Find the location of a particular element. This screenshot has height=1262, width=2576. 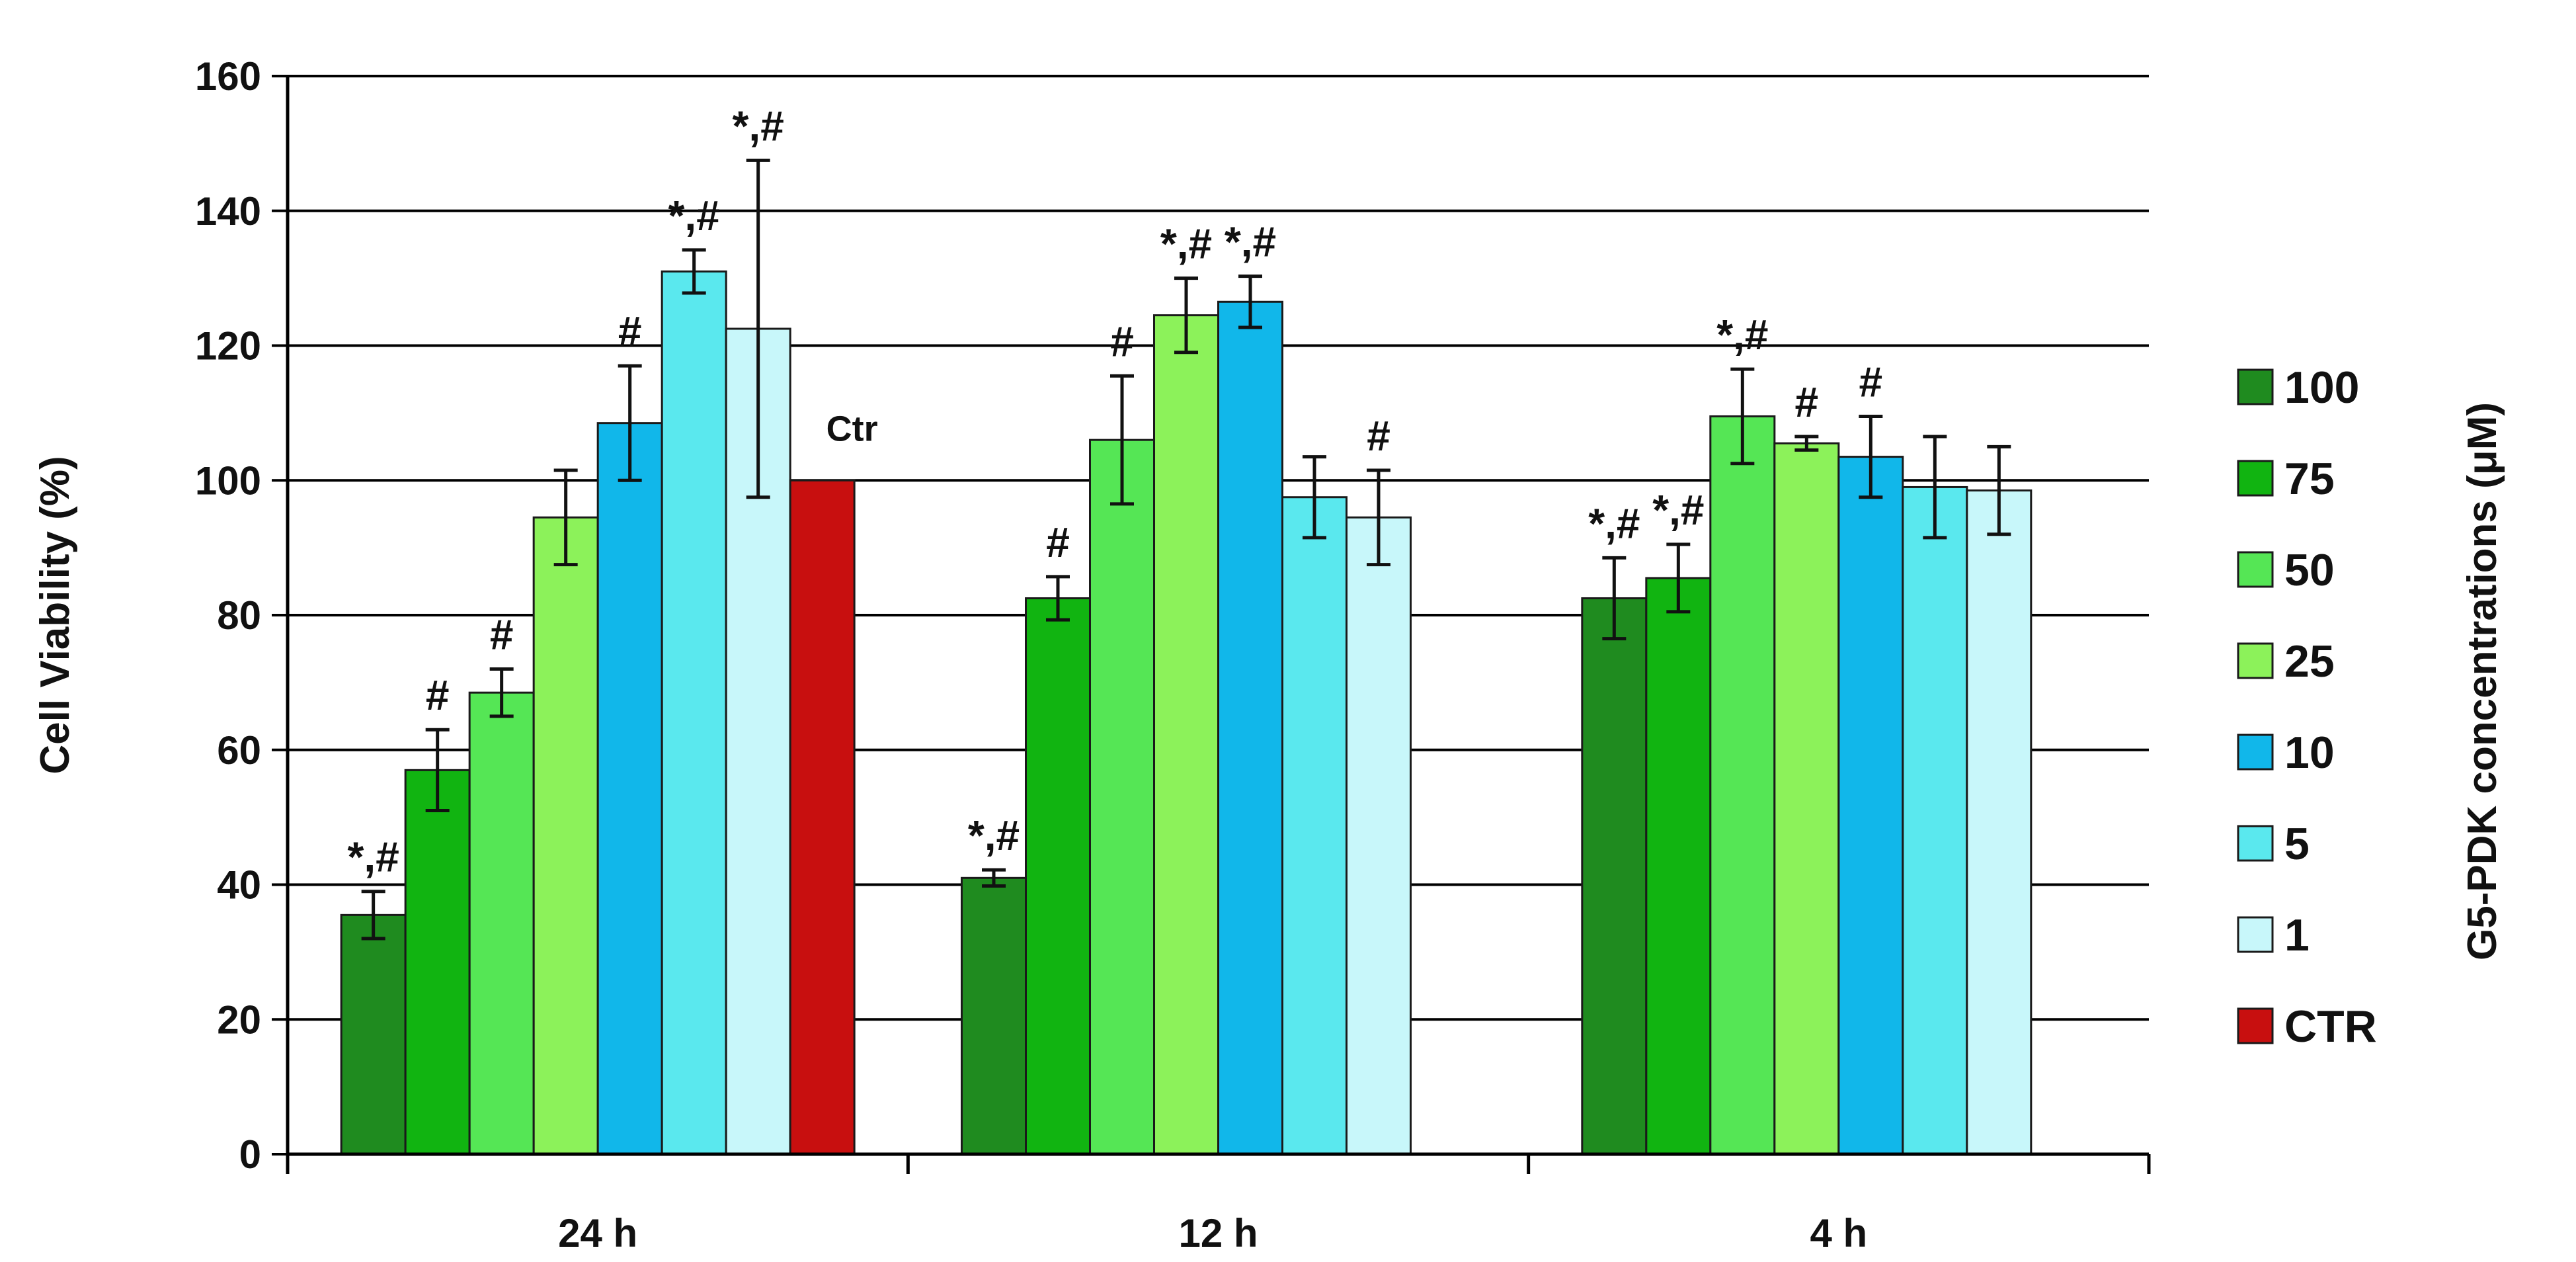

legend-label: CTR is located at coordinates (2330, 1027).